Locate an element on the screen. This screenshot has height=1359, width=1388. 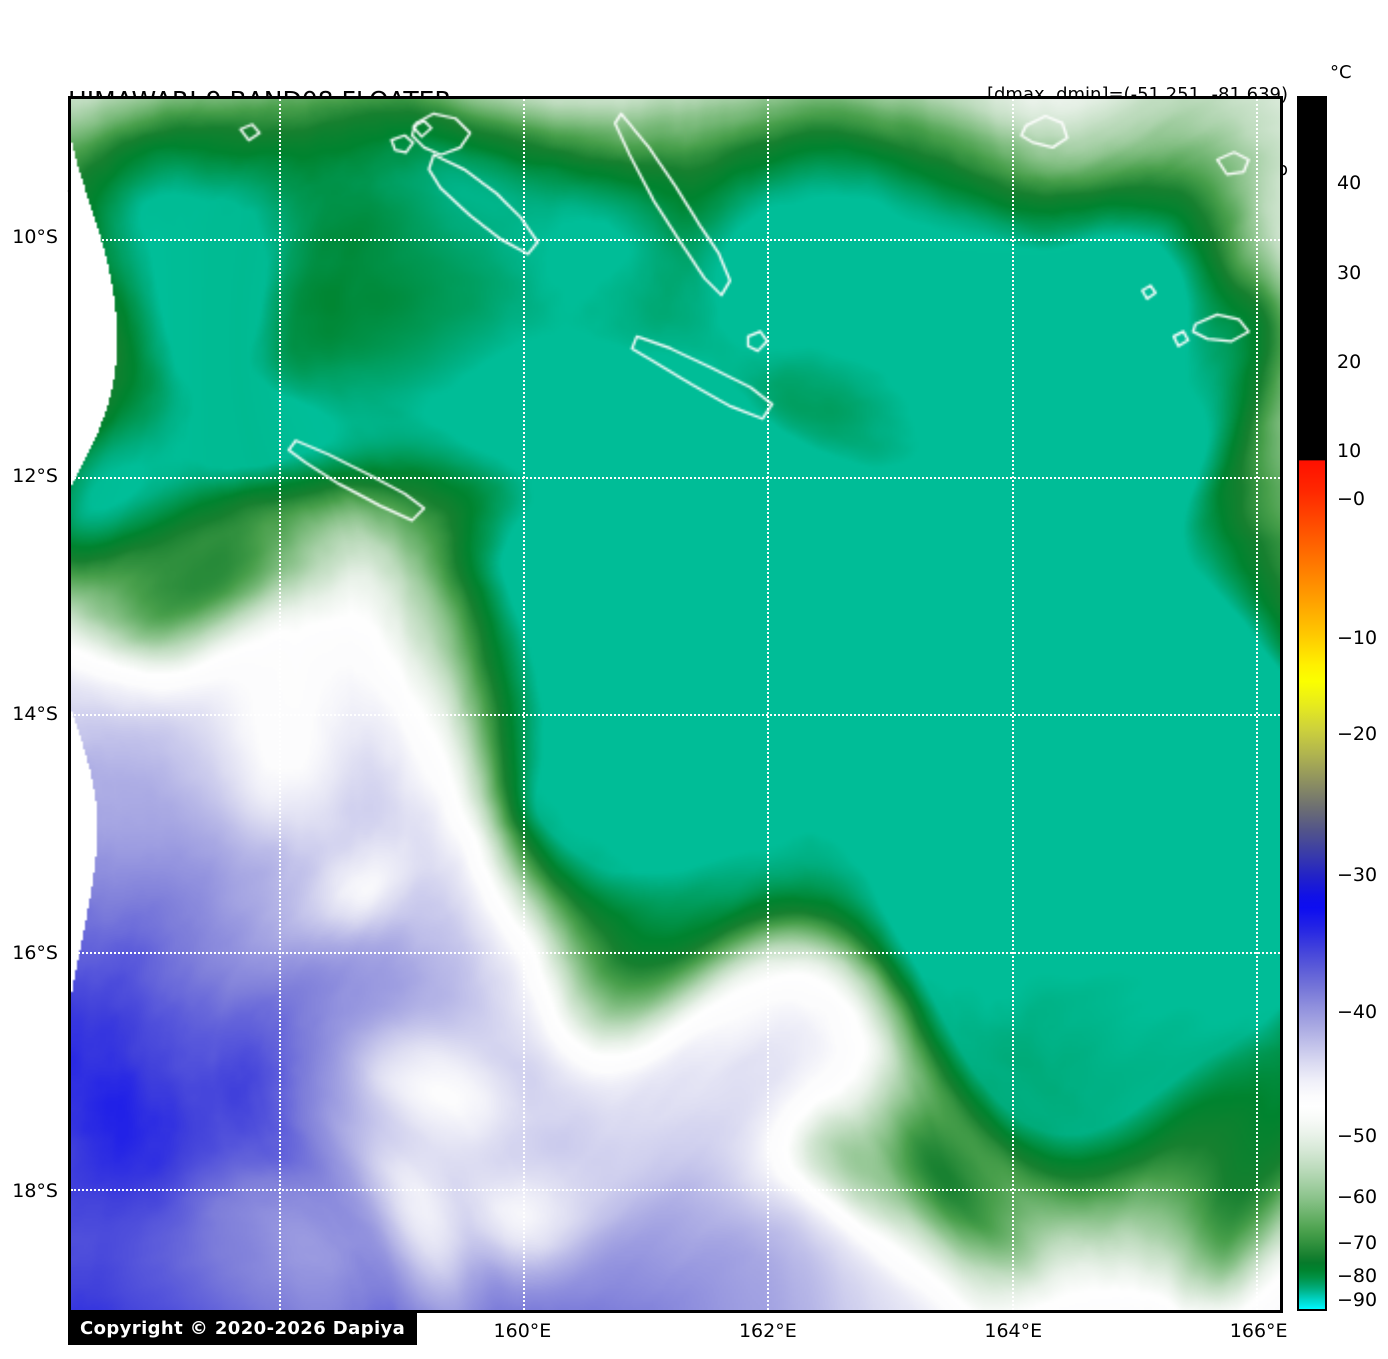
colorbar-tick-label: −70 is located at coordinates (1357, 1242).